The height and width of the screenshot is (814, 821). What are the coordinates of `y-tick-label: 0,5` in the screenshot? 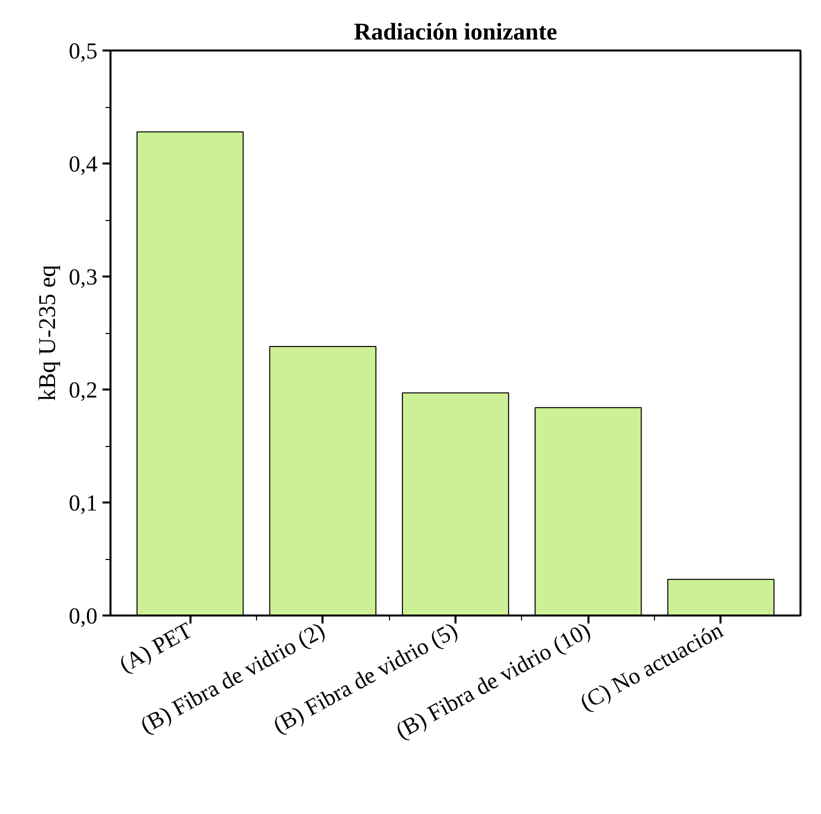 It's located at (83, 51).